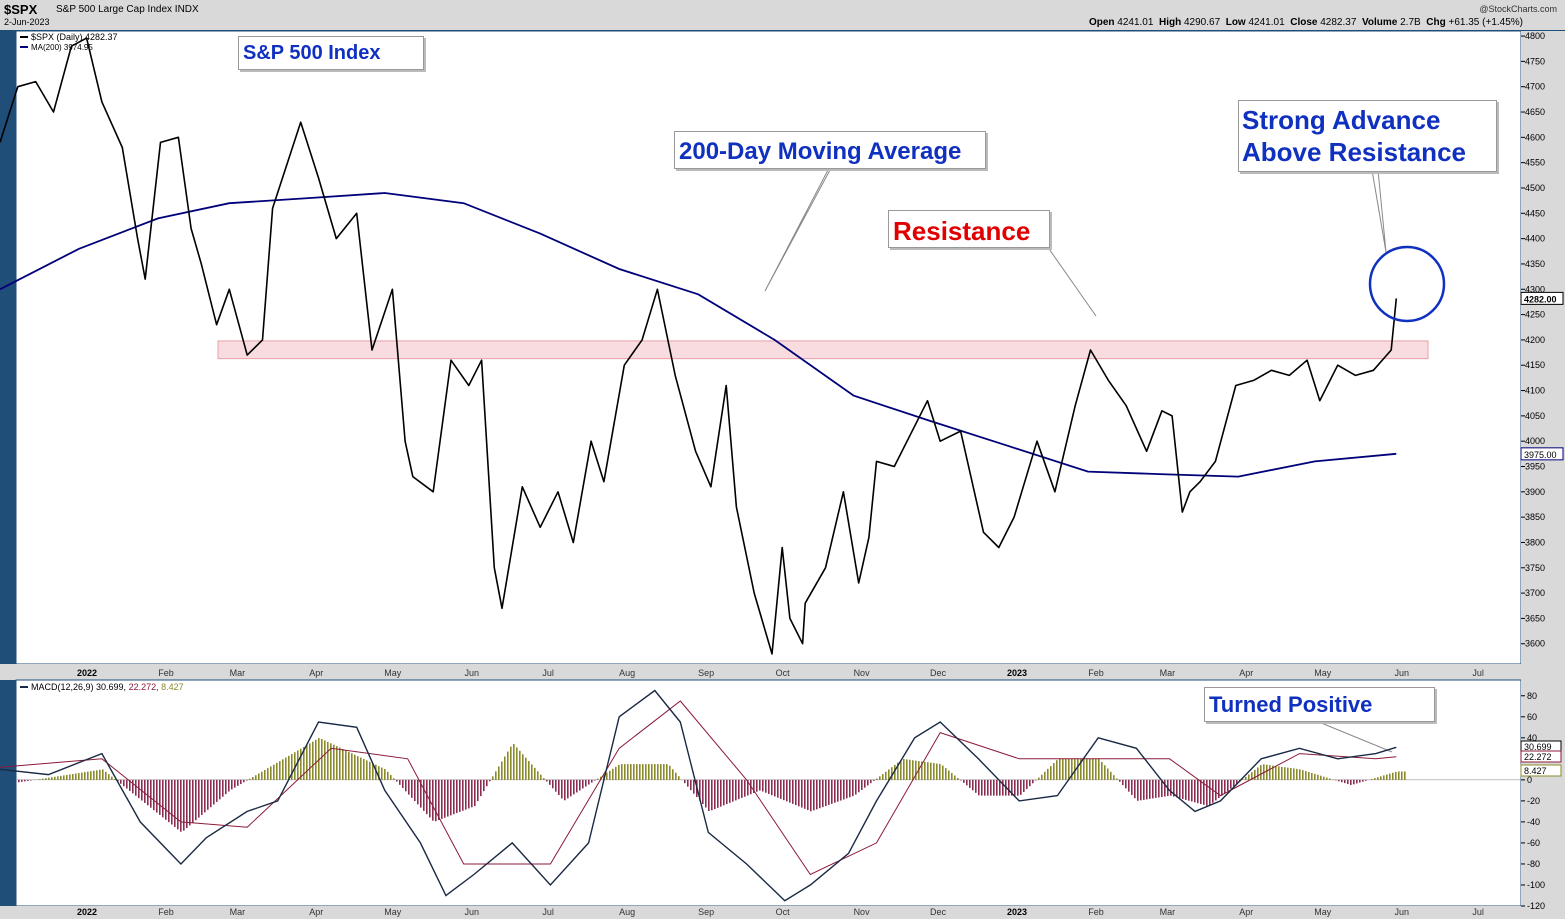 This screenshot has width=1565, height=919. What do you see at coordinates (1540, 299) in the screenshot?
I see `last-price-value: 4282.00` at bounding box center [1540, 299].